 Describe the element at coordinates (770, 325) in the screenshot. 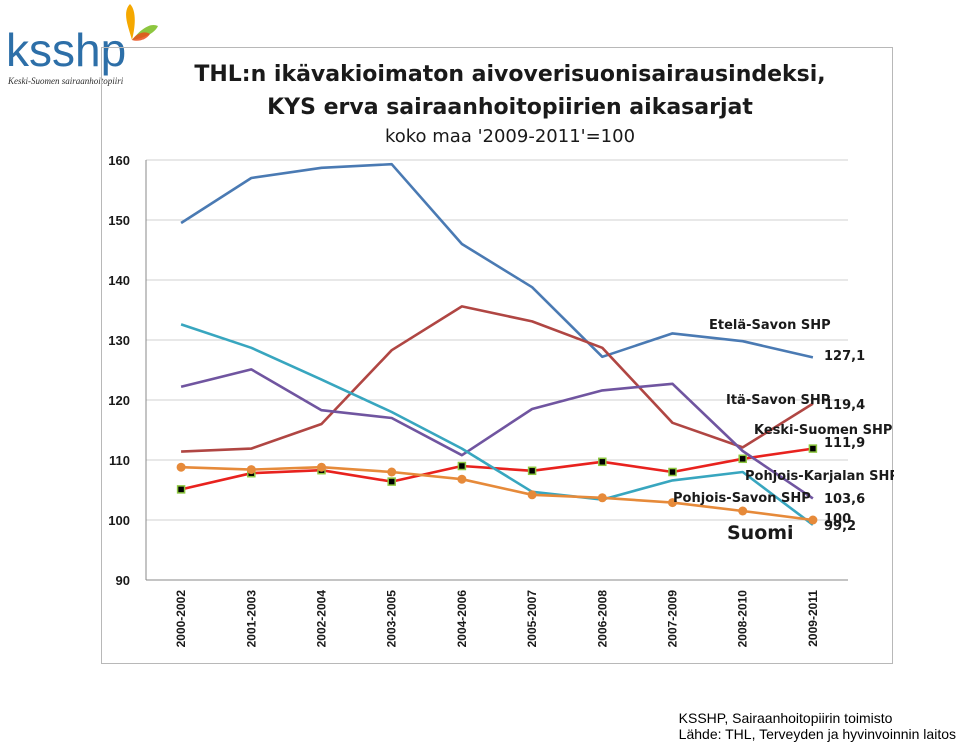

I see `series-name-label: Etelä-Savon SHP` at that location.